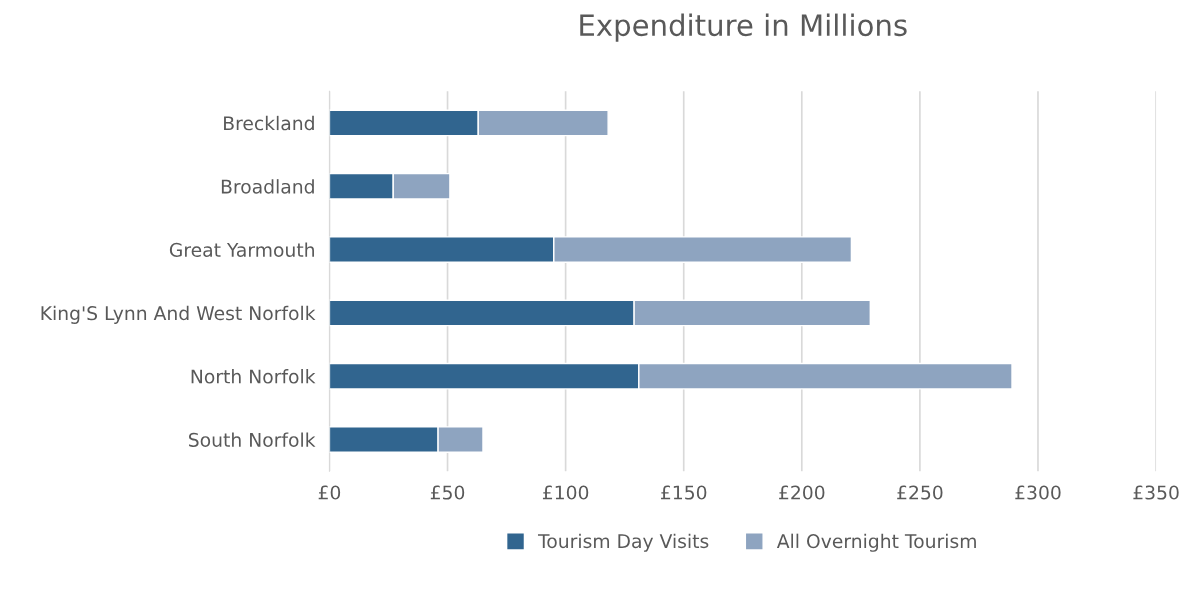  Describe the element at coordinates (920, 492) in the screenshot. I see `x-tick-label: £250` at that location.